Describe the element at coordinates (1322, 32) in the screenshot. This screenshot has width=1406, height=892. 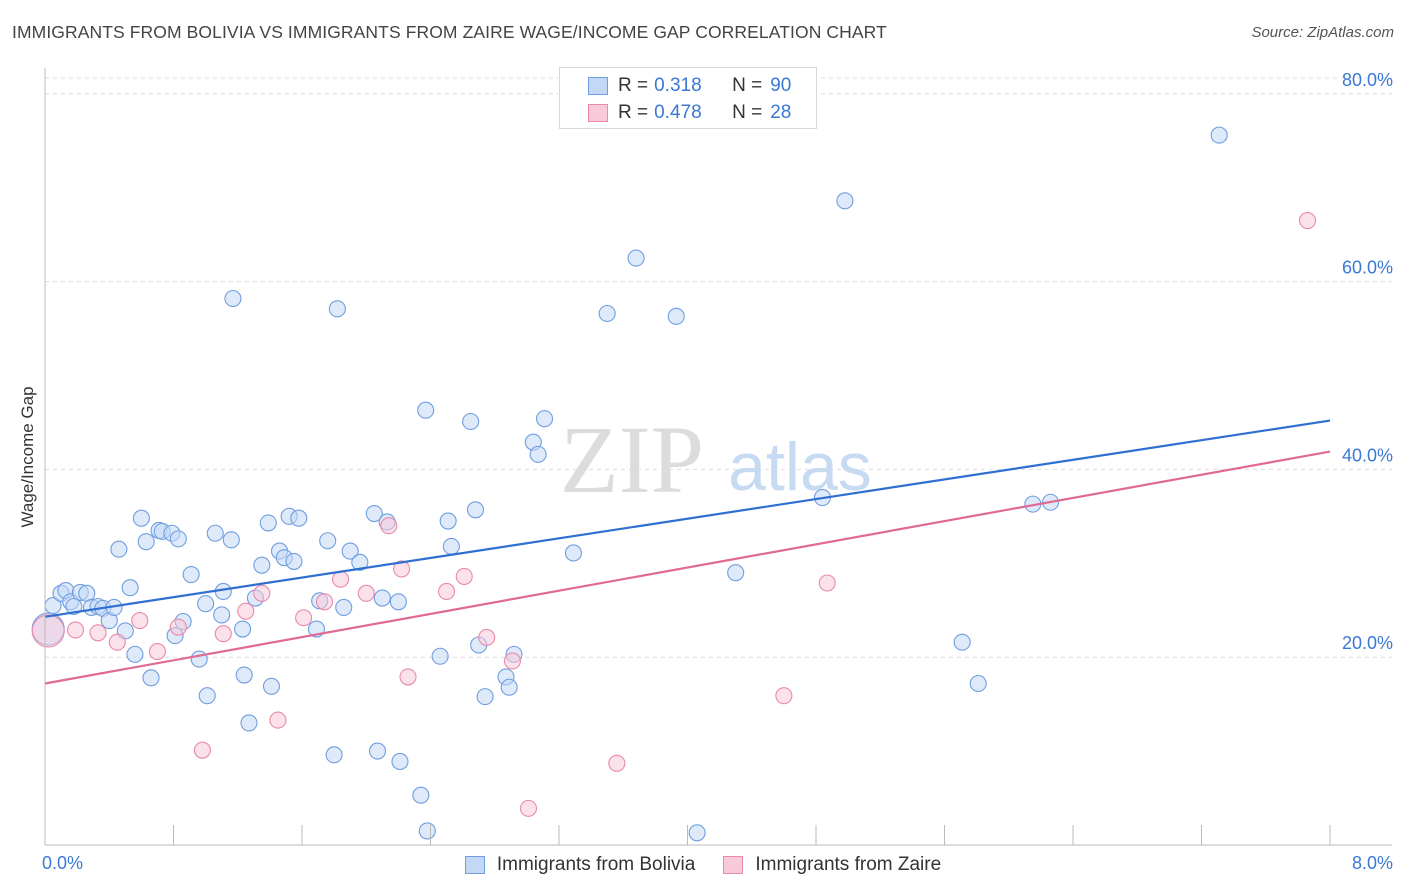
I see `chart-source: Source: ZipAtlas.com` at that location.